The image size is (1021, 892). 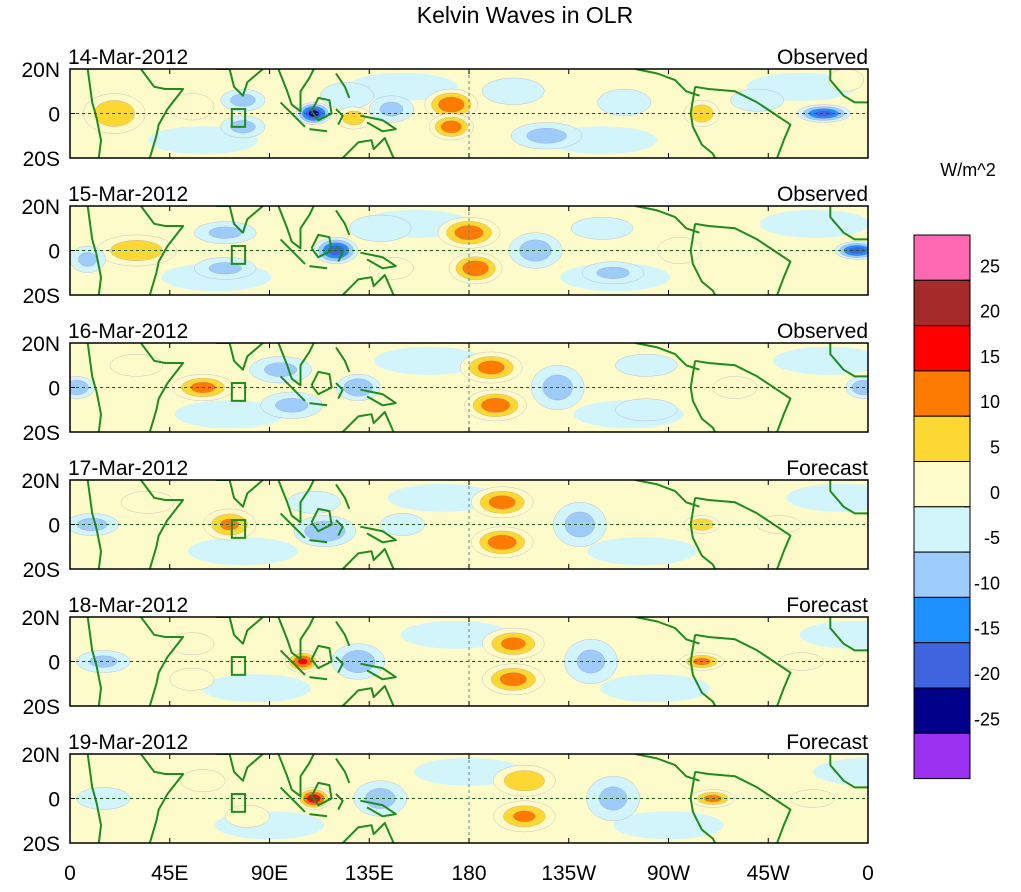 What do you see at coordinates (987, 583) in the screenshot?
I see `colorbar-label: -10` at bounding box center [987, 583].